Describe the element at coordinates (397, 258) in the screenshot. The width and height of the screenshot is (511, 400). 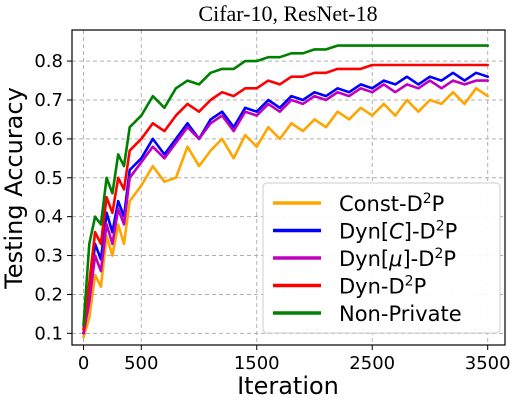
I see `legend-label-2: Dyn[μ]-D2P` at that location.